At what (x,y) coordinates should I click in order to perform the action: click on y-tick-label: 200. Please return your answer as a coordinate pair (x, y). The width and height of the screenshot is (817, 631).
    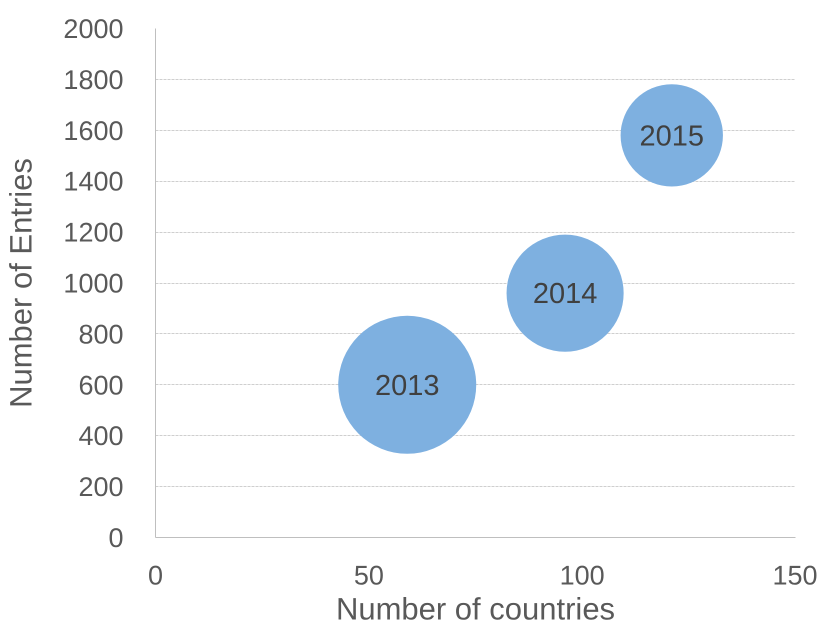
    Looking at the image, I should click on (101, 487).